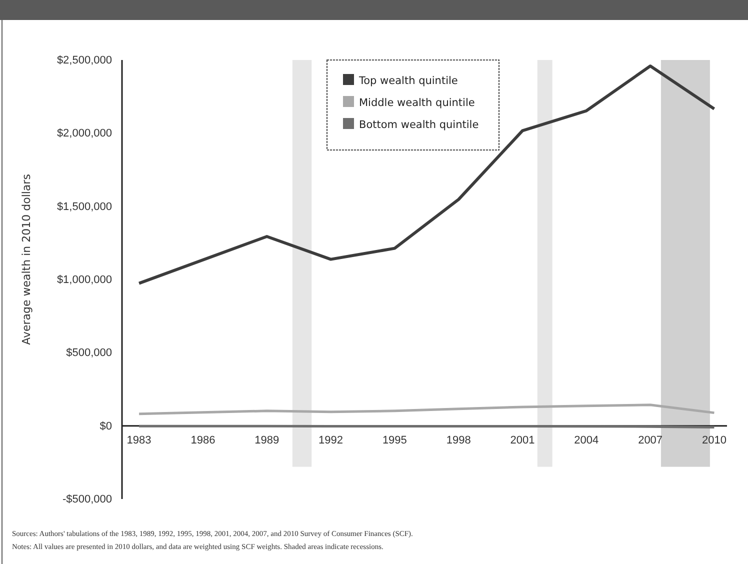 This screenshot has height=564, width=748. Describe the element at coordinates (427, 410) in the screenshot. I see `line-series` at that location.